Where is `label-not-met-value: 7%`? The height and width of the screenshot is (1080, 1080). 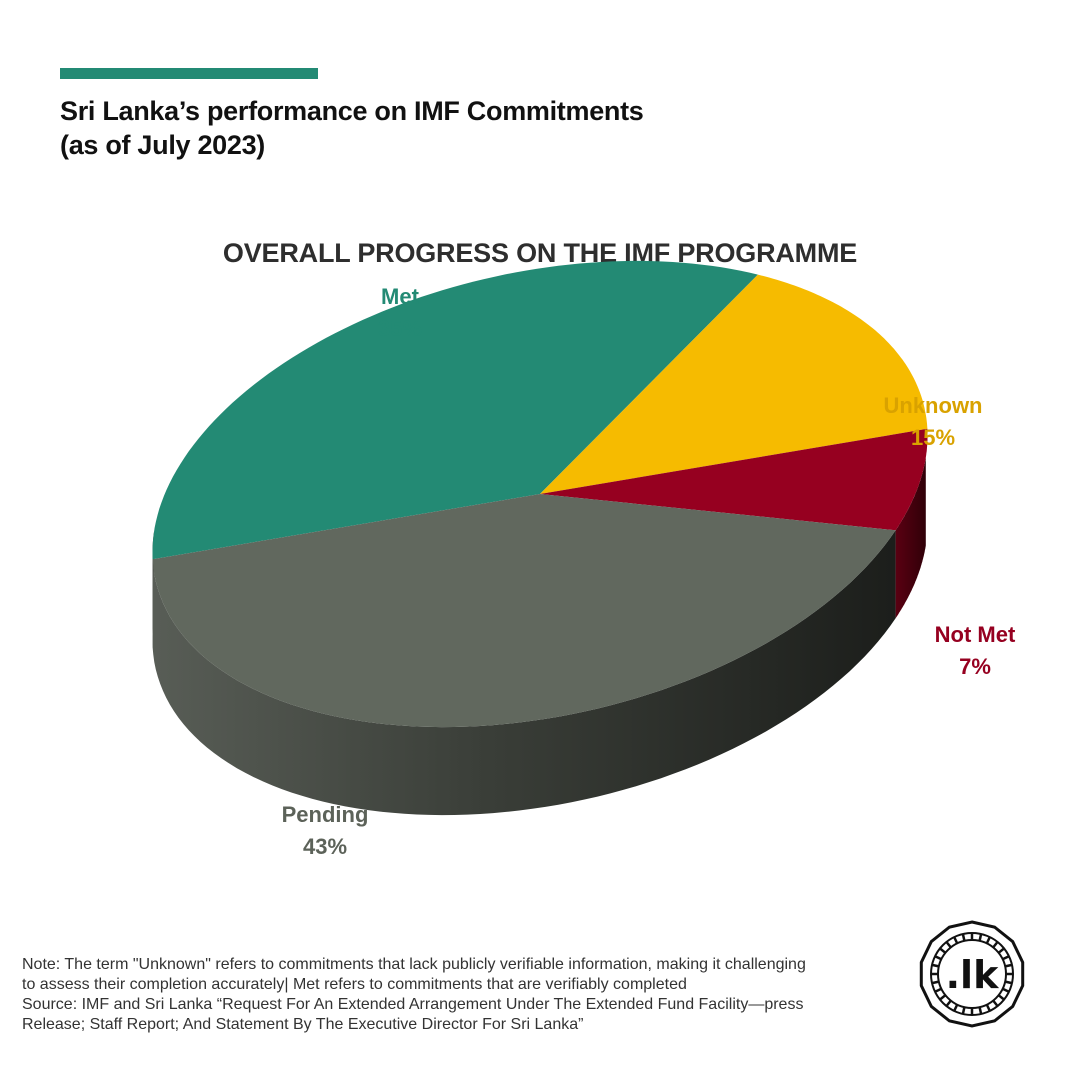 label-not-met-value: 7% is located at coordinates (975, 666).